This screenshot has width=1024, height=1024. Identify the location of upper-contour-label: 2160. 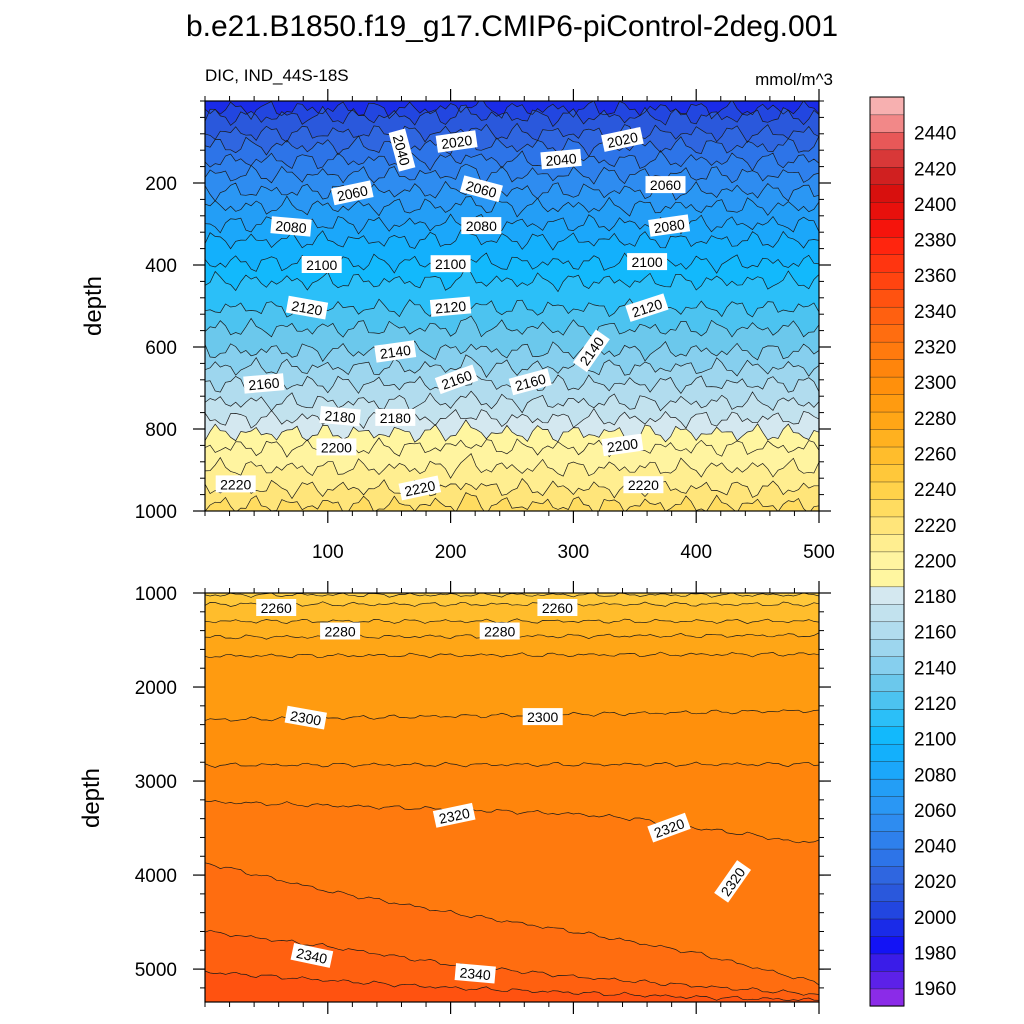
(264, 383).